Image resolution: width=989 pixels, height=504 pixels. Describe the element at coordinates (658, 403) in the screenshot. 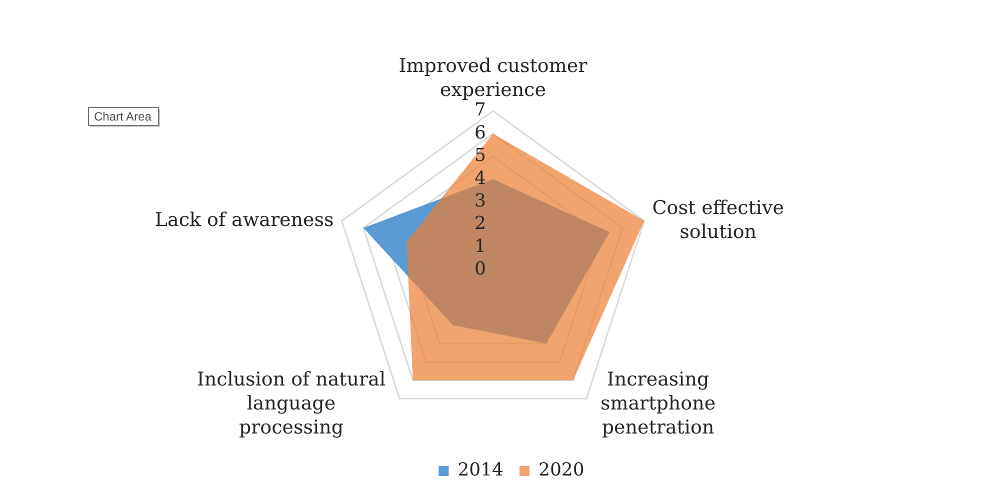

I see `spoke-label: Increasing smartphone penetration` at that location.